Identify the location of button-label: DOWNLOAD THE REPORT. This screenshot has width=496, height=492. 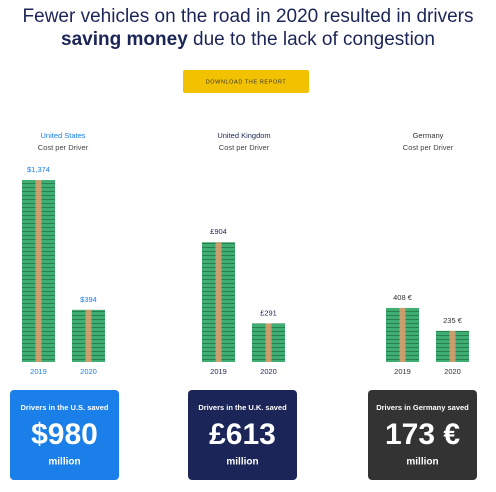
(246, 82).